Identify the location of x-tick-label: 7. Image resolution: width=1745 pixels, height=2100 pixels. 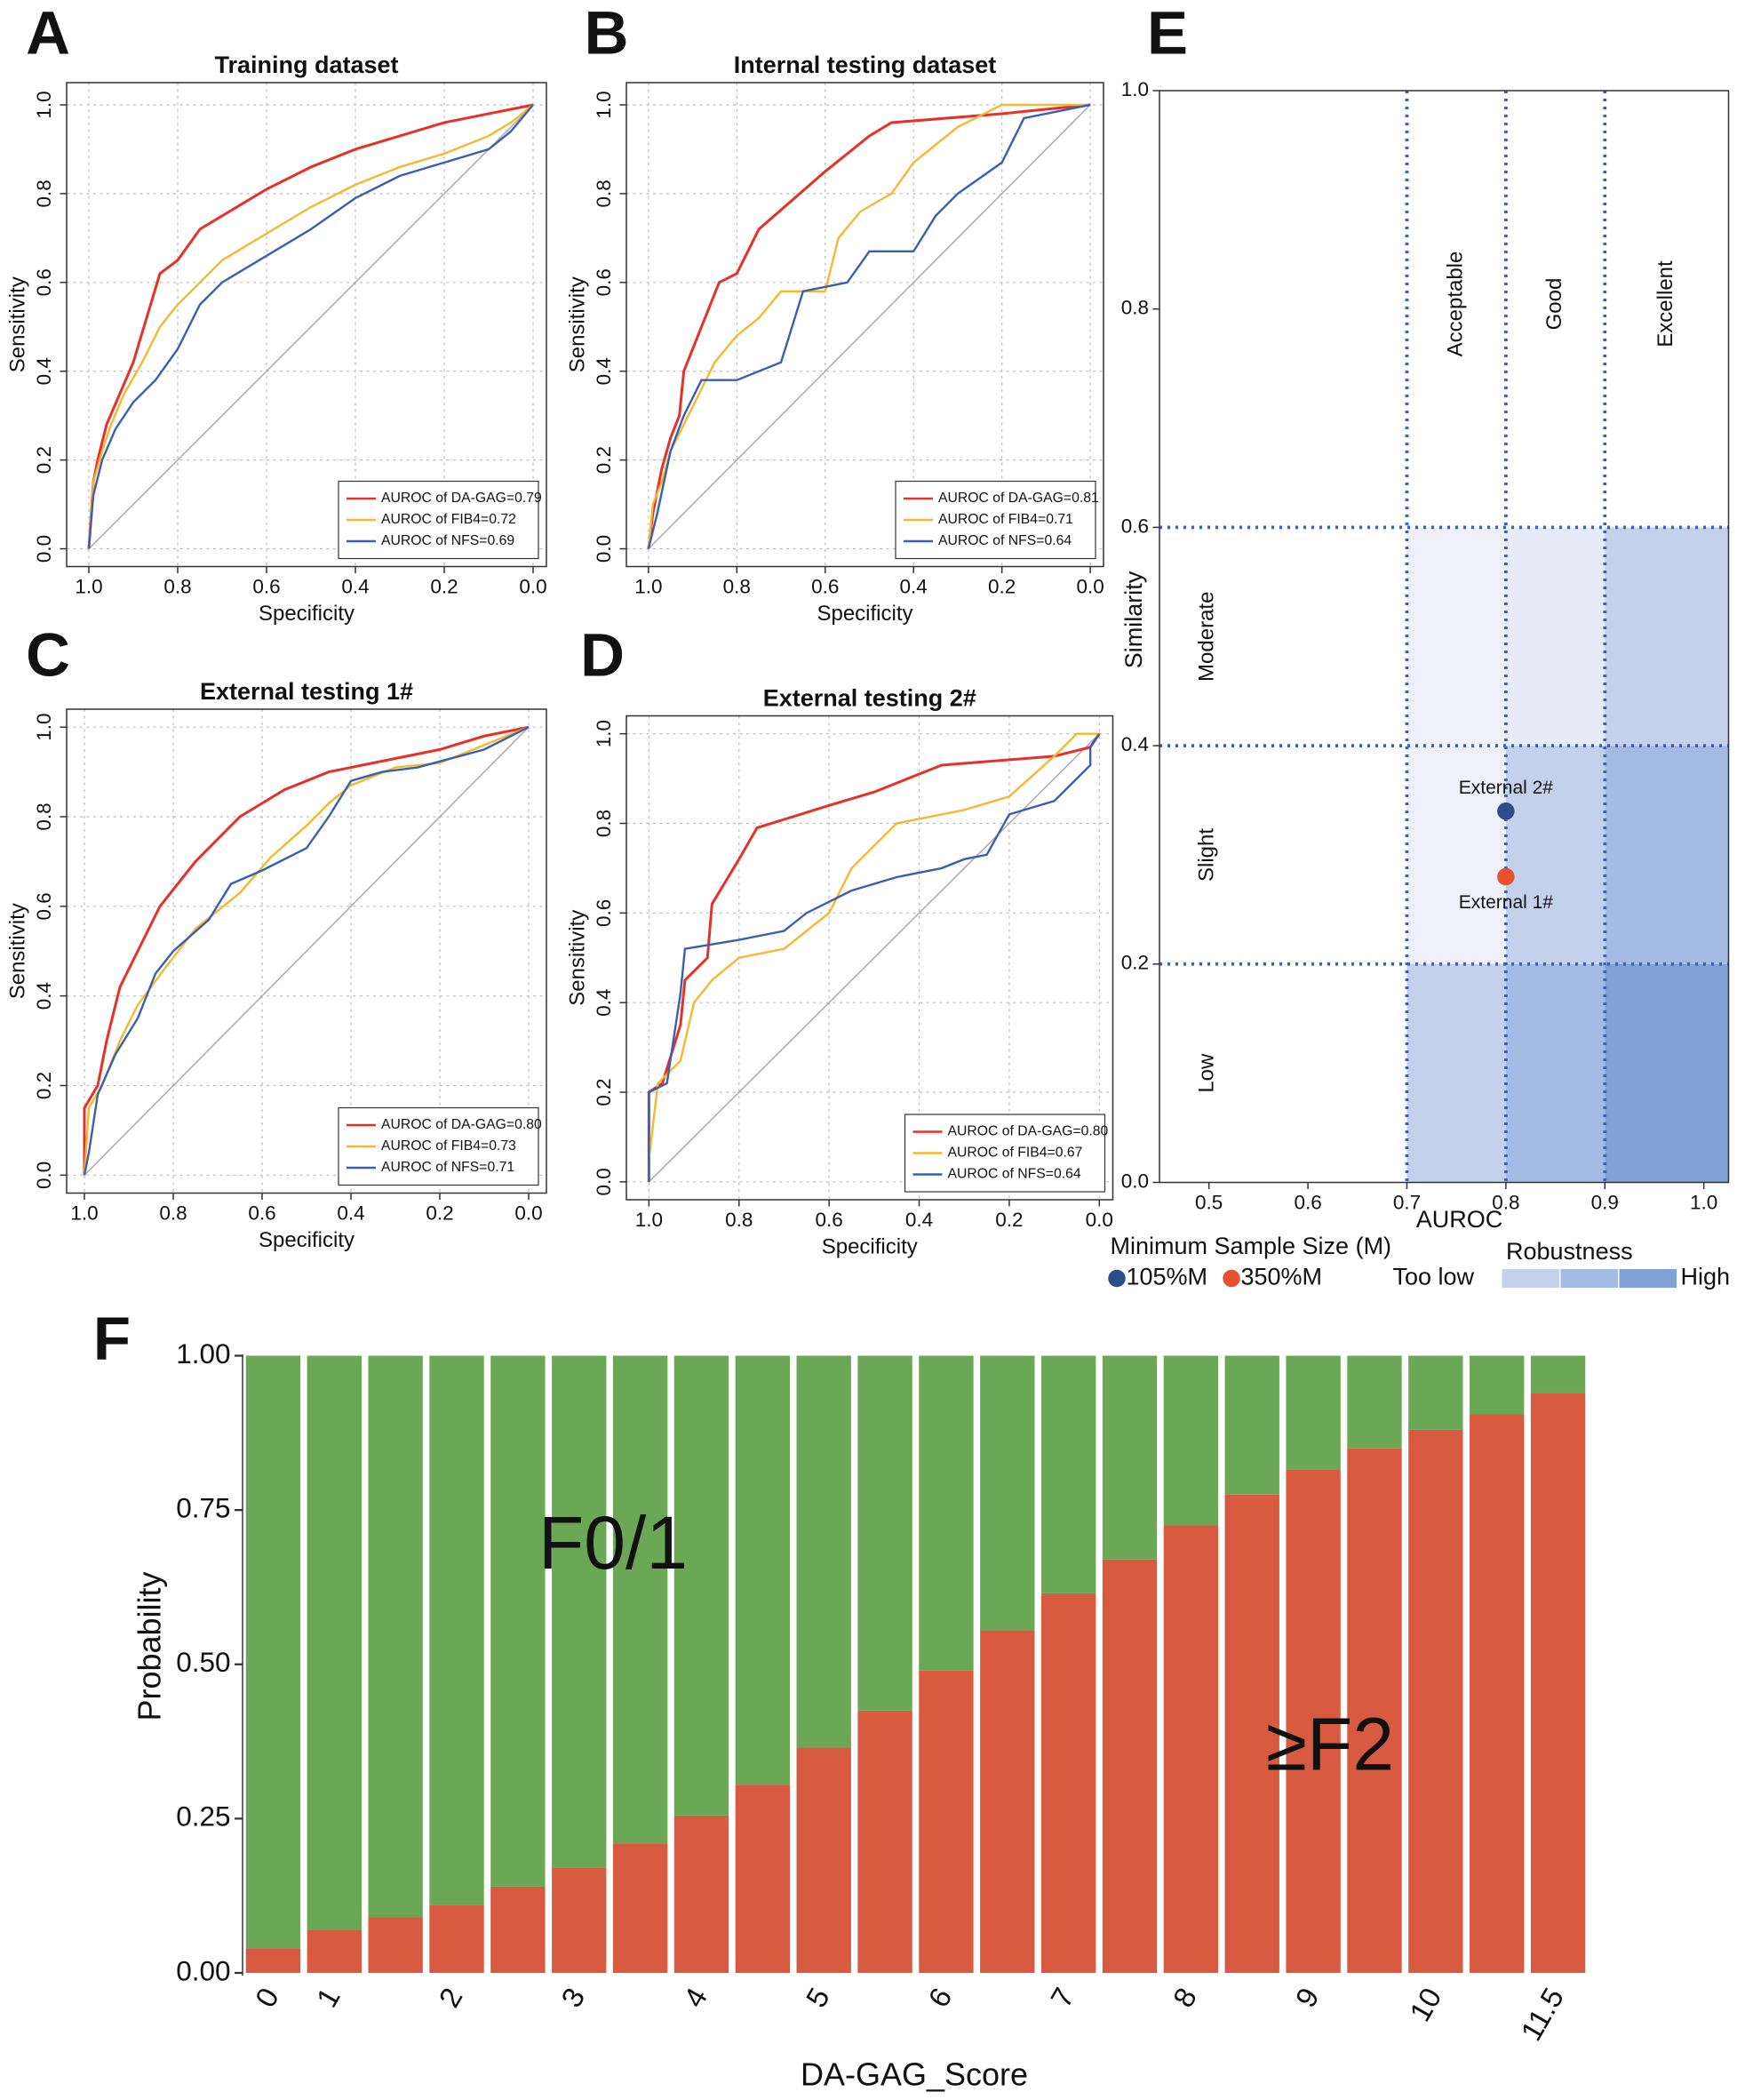
(1062, 1997).